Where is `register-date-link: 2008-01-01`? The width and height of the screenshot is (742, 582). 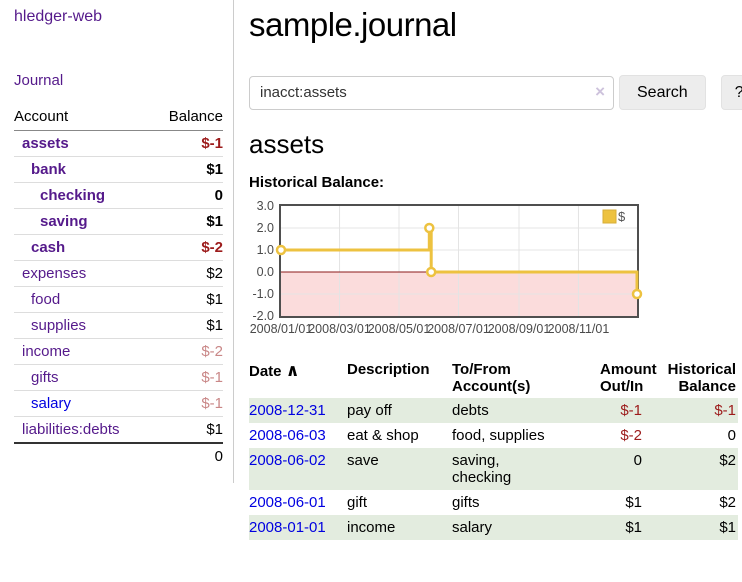 register-date-link: 2008-01-01 is located at coordinates (287, 527).